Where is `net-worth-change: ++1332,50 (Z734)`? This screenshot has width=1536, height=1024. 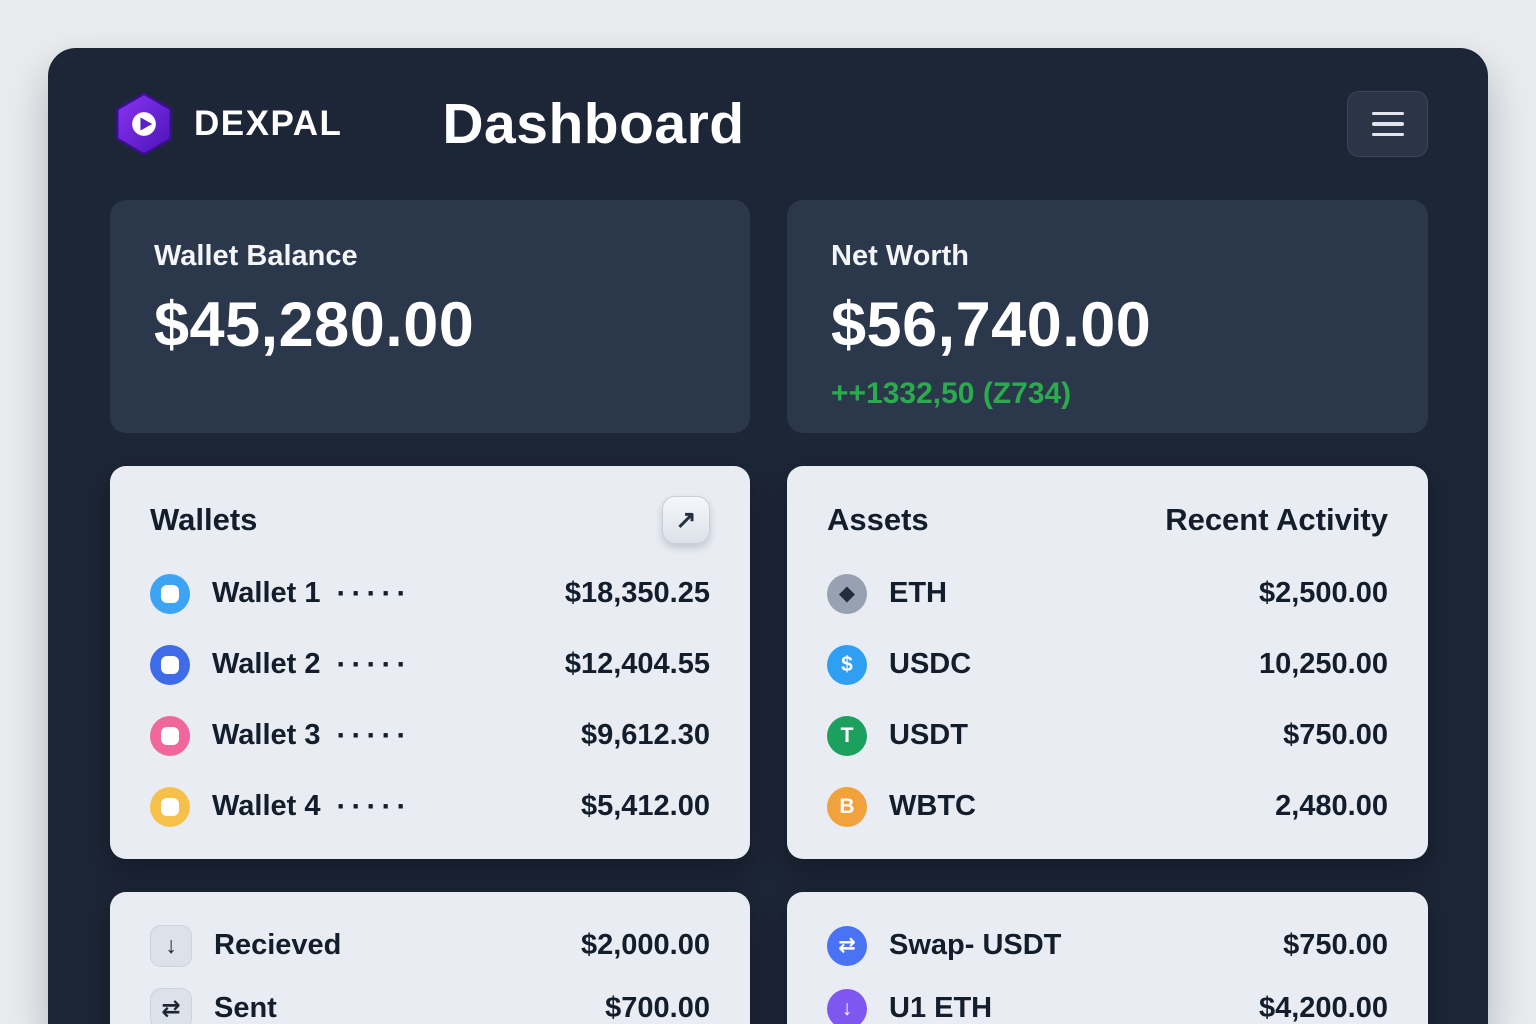 net-worth-change: ++1332,50 (Z734) is located at coordinates (951, 393).